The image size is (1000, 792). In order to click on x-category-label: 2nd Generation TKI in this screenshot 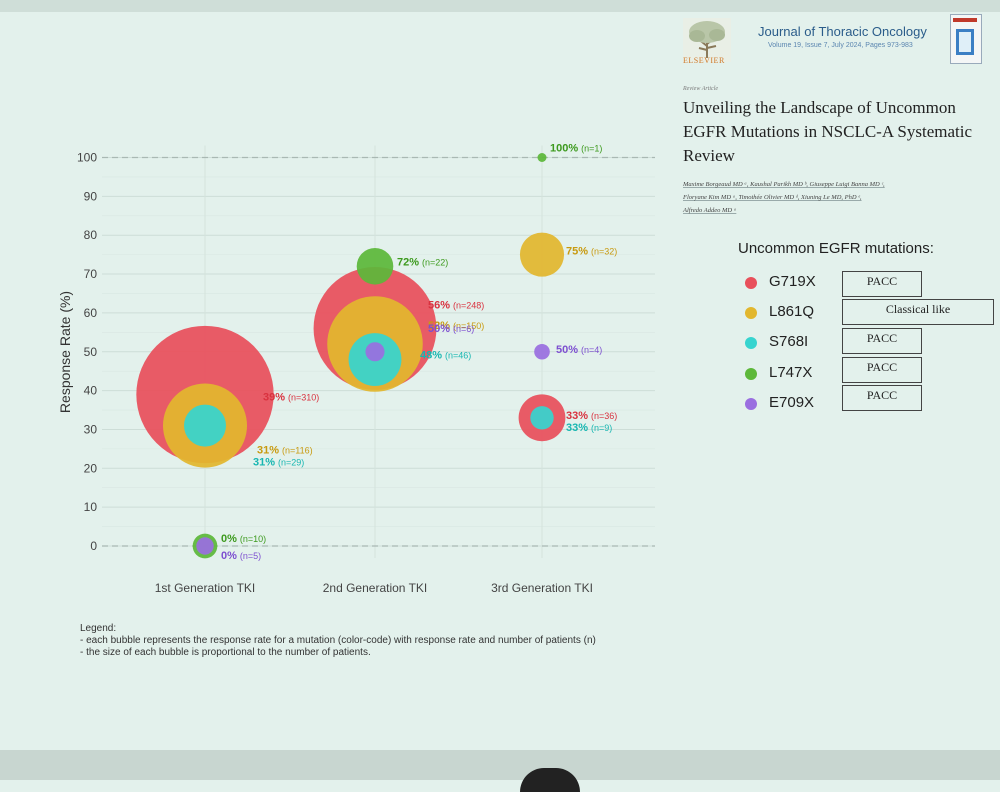, I will do `click(375, 588)`.